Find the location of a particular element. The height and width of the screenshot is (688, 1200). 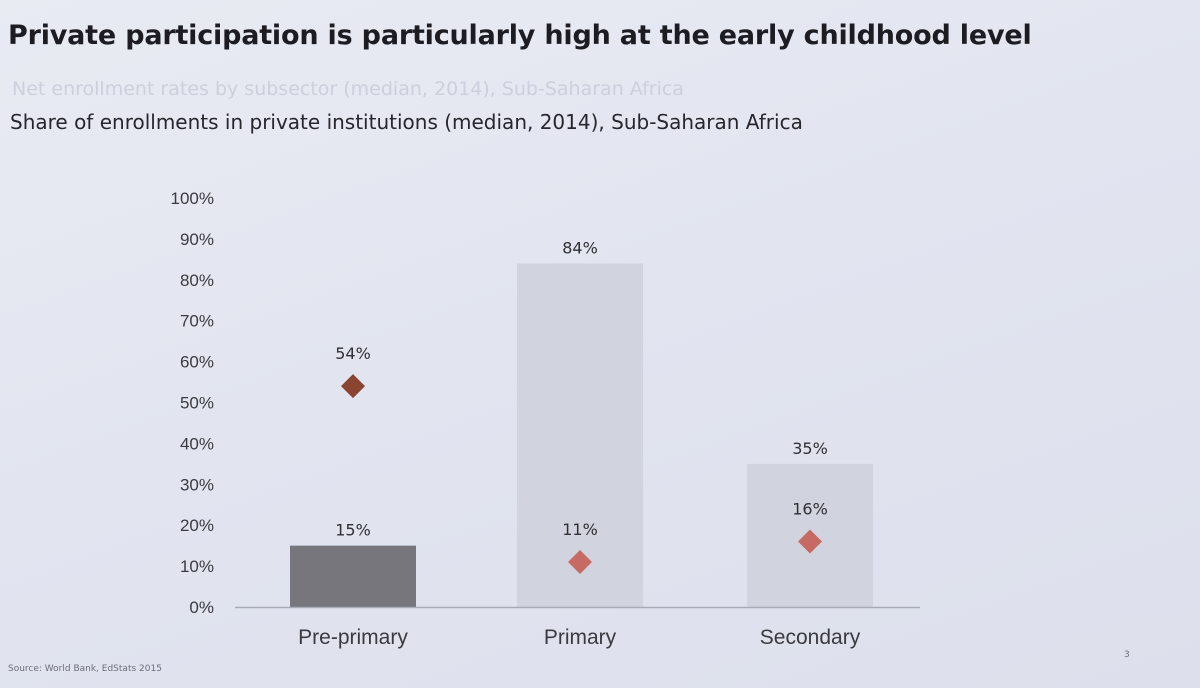

x-category-label: Primary is located at coordinates (580, 637).